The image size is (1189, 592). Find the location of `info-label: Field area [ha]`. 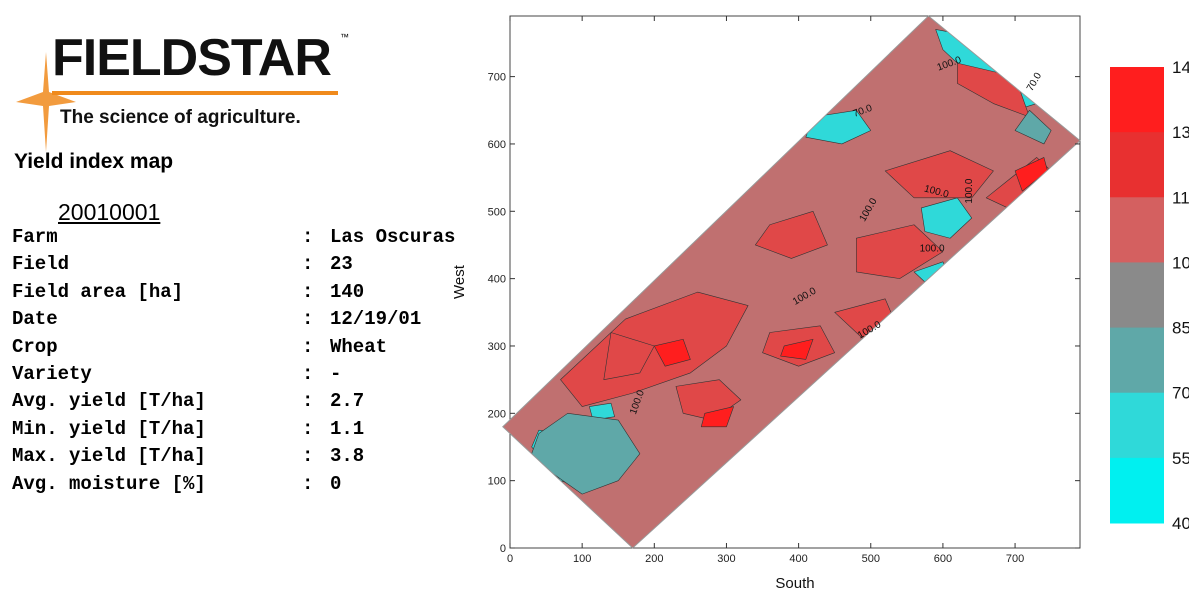

info-label: Field area [ha] is located at coordinates (98, 291).